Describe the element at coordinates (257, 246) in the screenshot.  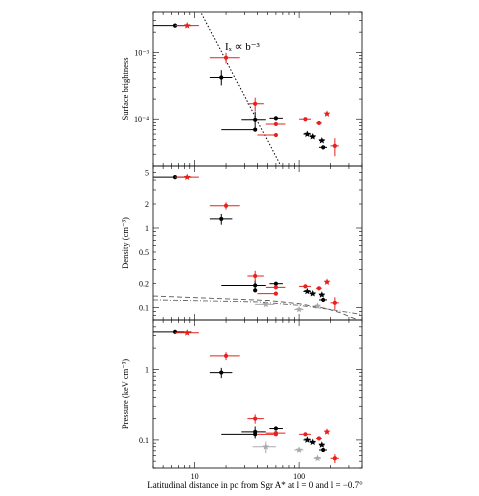
I see `plot-area-middle` at that location.